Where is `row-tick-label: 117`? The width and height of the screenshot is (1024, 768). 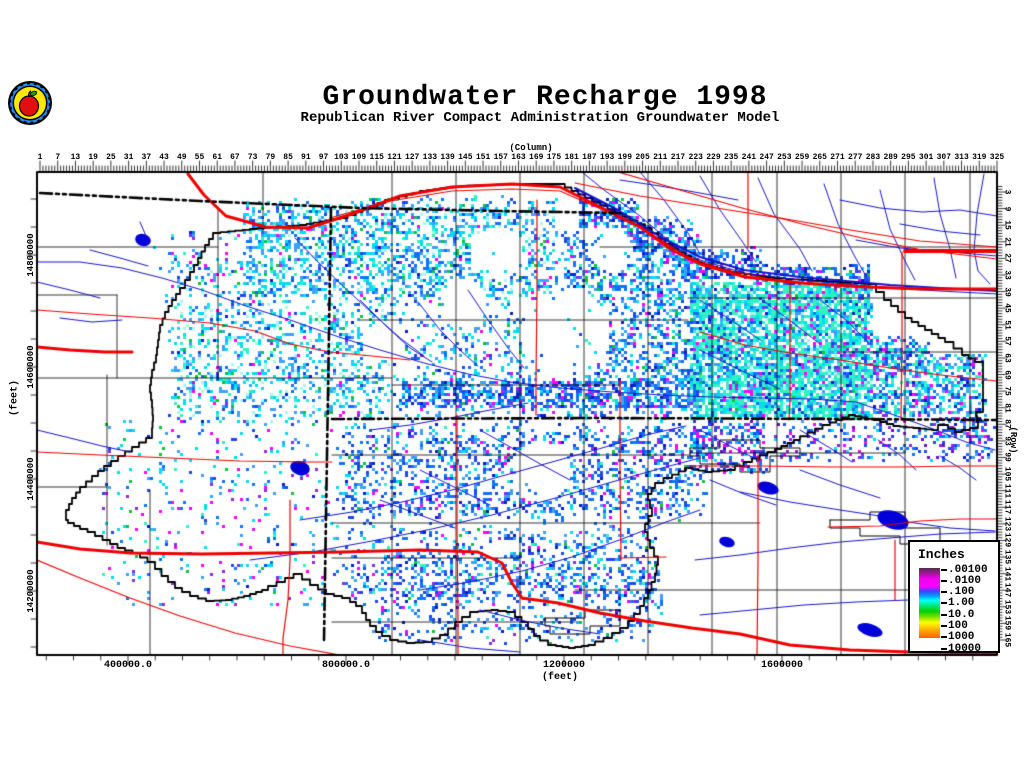 row-tick-label: 117 is located at coordinates (1007, 507).